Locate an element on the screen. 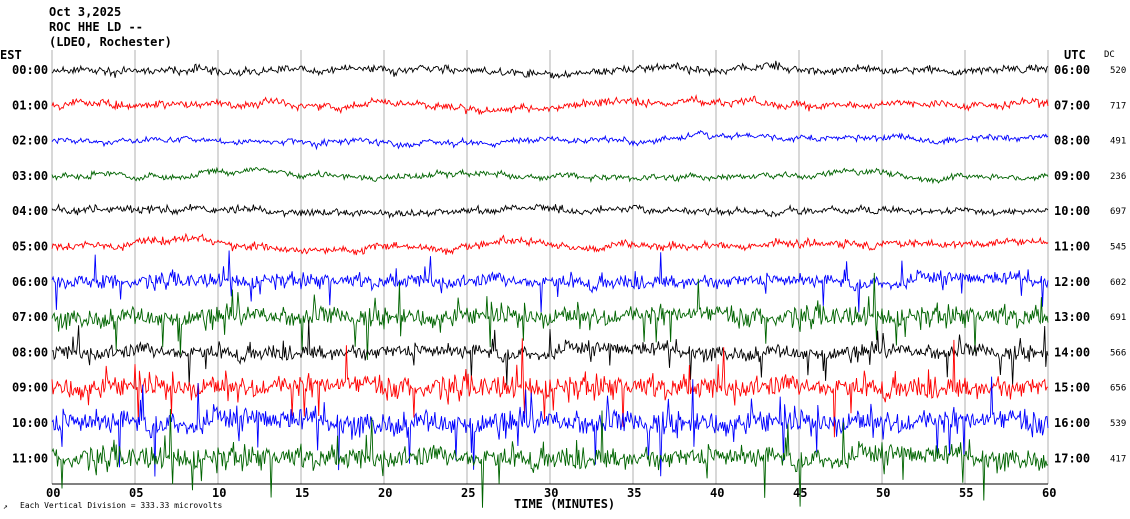 This screenshot has width=1130, height=519. dc-value: 236 is located at coordinates (1118, 177).